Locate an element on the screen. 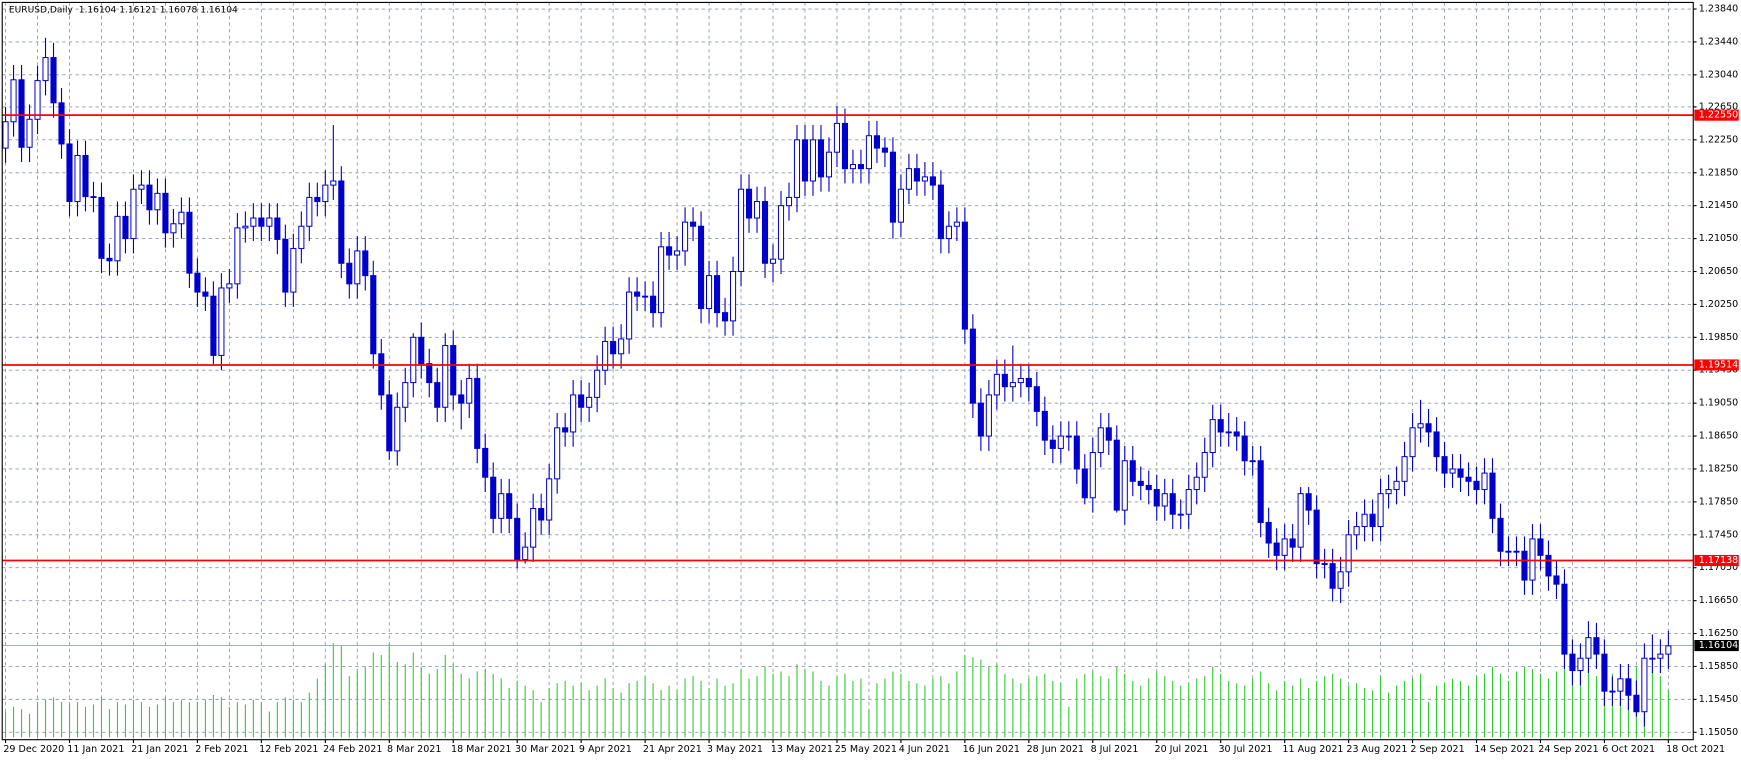  x-tick-label: 24 Sep 2021 is located at coordinates (1568, 749).